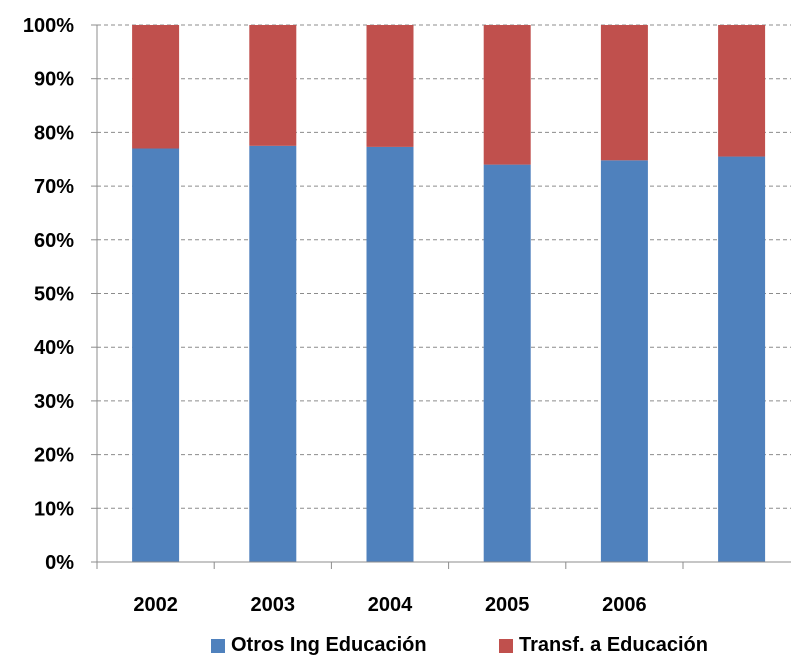 The height and width of the screenshot is (660, 791). Describe the element at coordinates (54, 456) in the screenshot. I see `y-tick-label: 20%` at that location.